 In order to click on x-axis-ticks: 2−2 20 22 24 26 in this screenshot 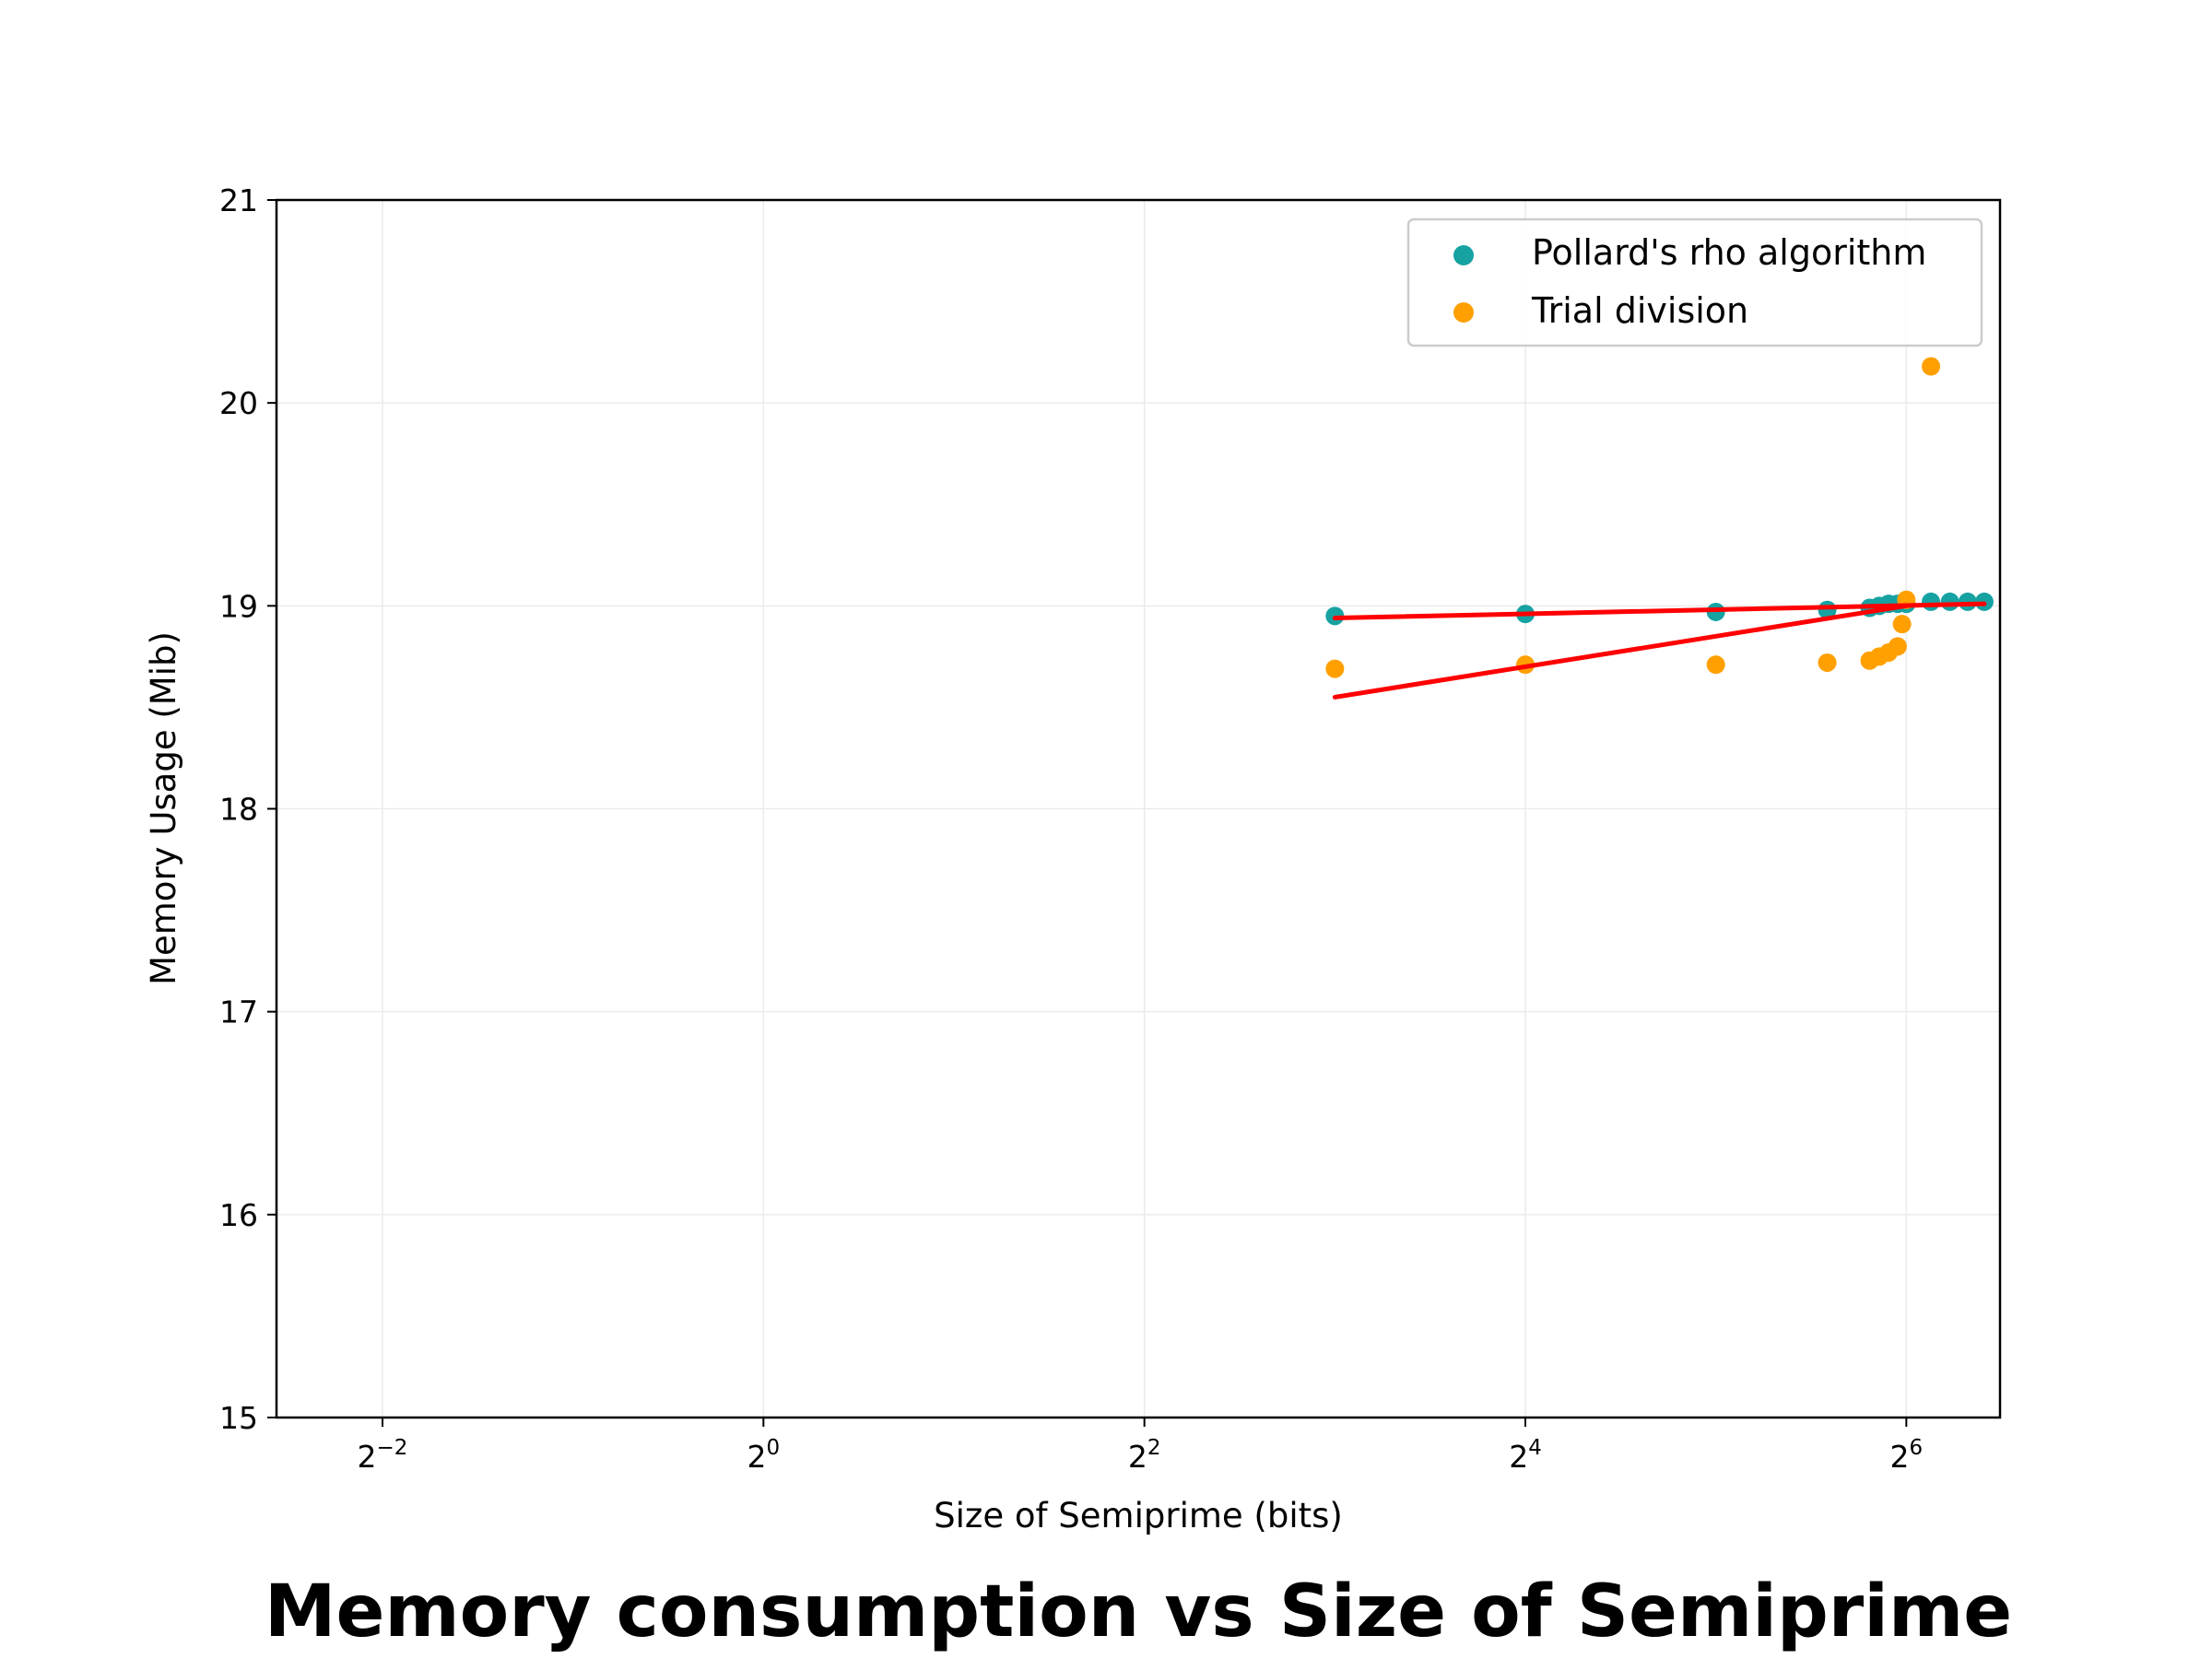, I will do `click(1141, 1446)`.